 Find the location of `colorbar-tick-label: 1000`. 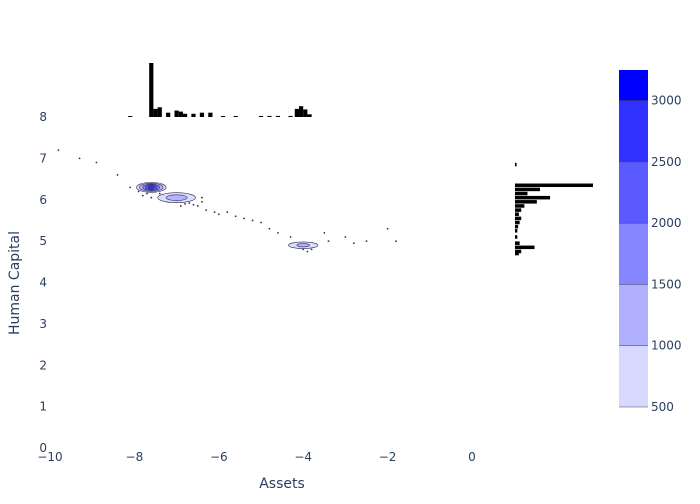

colorbar-tick-label: 1000 is located at coordinates (666, 346).